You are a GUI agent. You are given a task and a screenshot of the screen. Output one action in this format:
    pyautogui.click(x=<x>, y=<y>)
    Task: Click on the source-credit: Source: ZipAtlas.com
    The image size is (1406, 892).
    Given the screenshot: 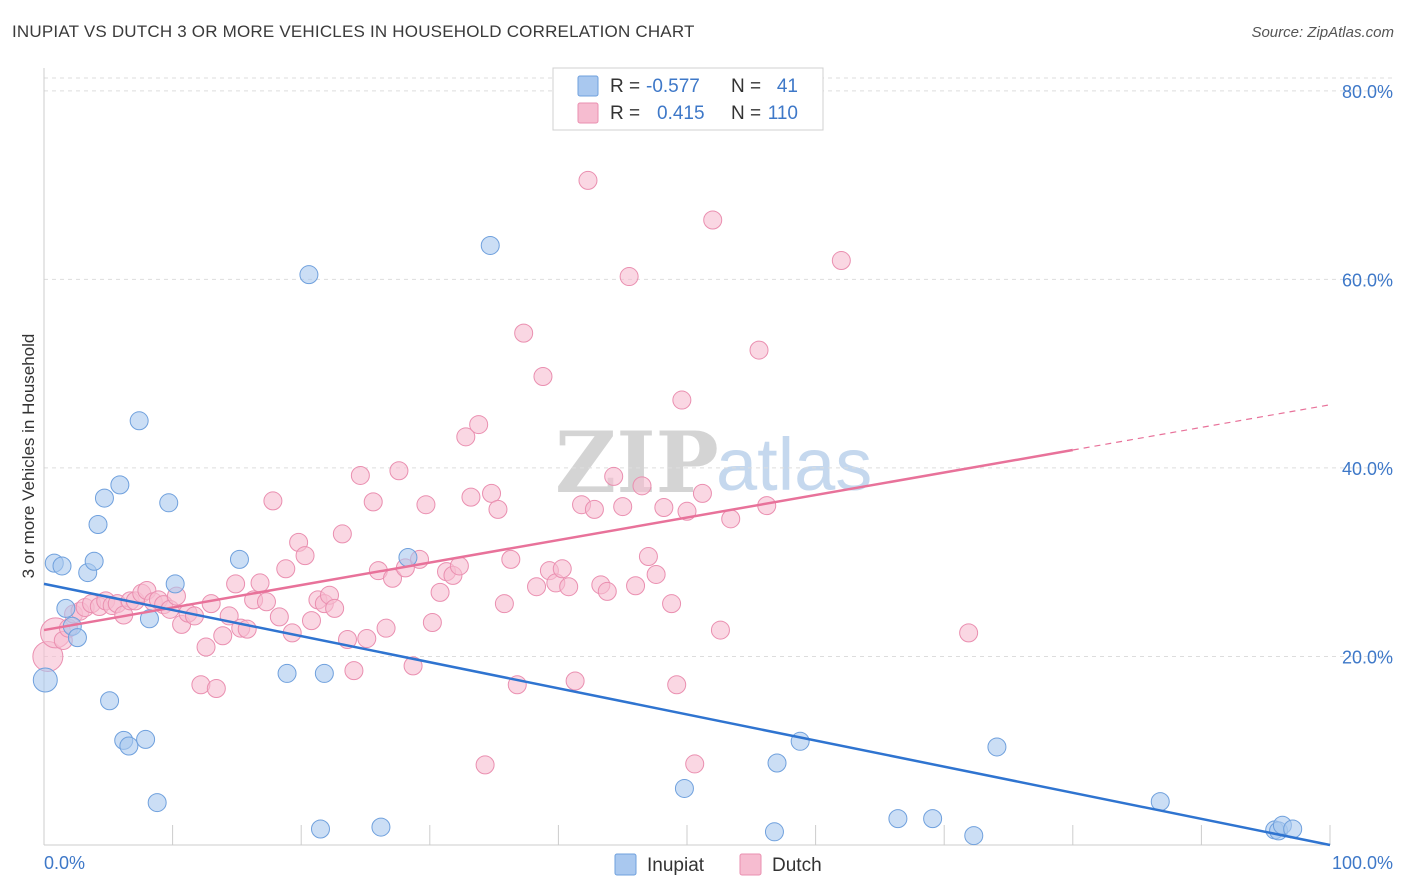 What is the action you would take?
    pyautogui.click(x=1322, y=32)
    